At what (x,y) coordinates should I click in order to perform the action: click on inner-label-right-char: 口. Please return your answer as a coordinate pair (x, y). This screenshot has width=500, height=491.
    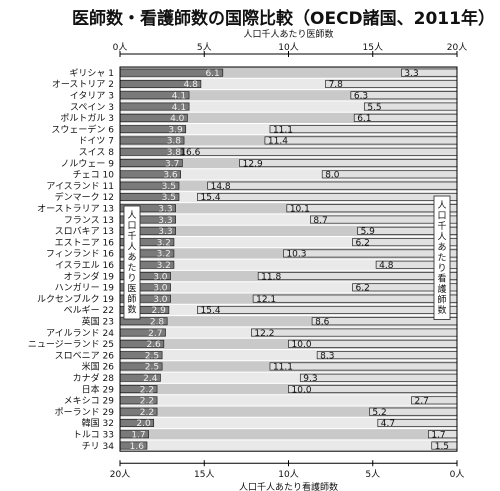
    Looking at the image, I should click on (441, 217).